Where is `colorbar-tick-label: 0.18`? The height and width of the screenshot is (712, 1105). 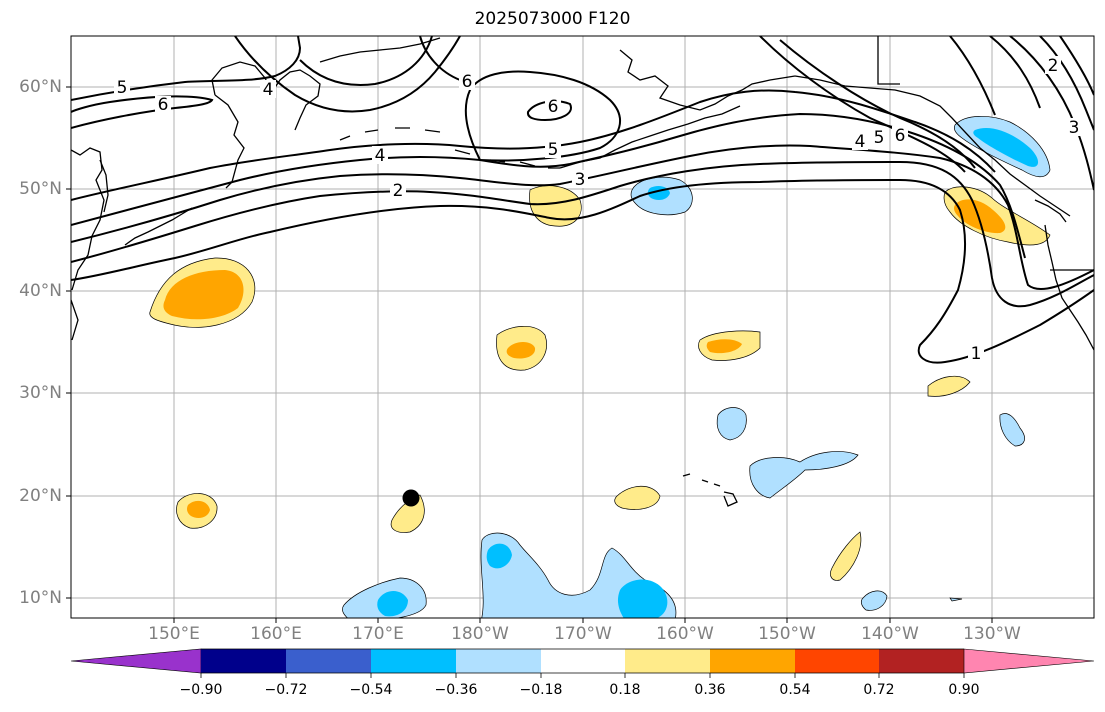 colorbar-tick-label: 0.18 is located at coordinates (625, 690).